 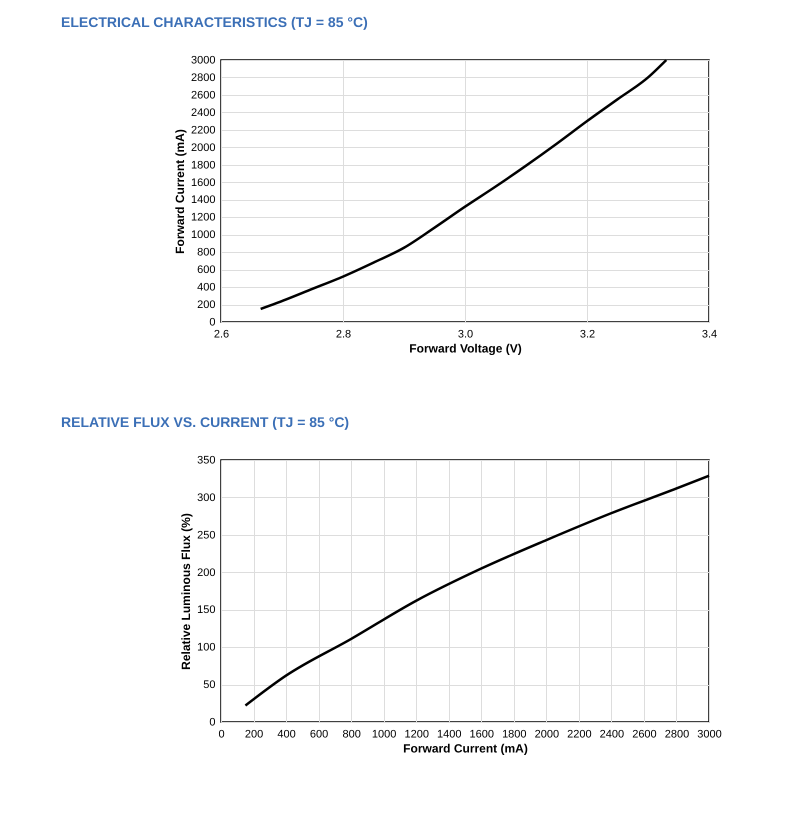 What do you see at coordinates (319, 734) in the screenshot?
I see `x-tick-label: 600` at bounding box center [319, 734].